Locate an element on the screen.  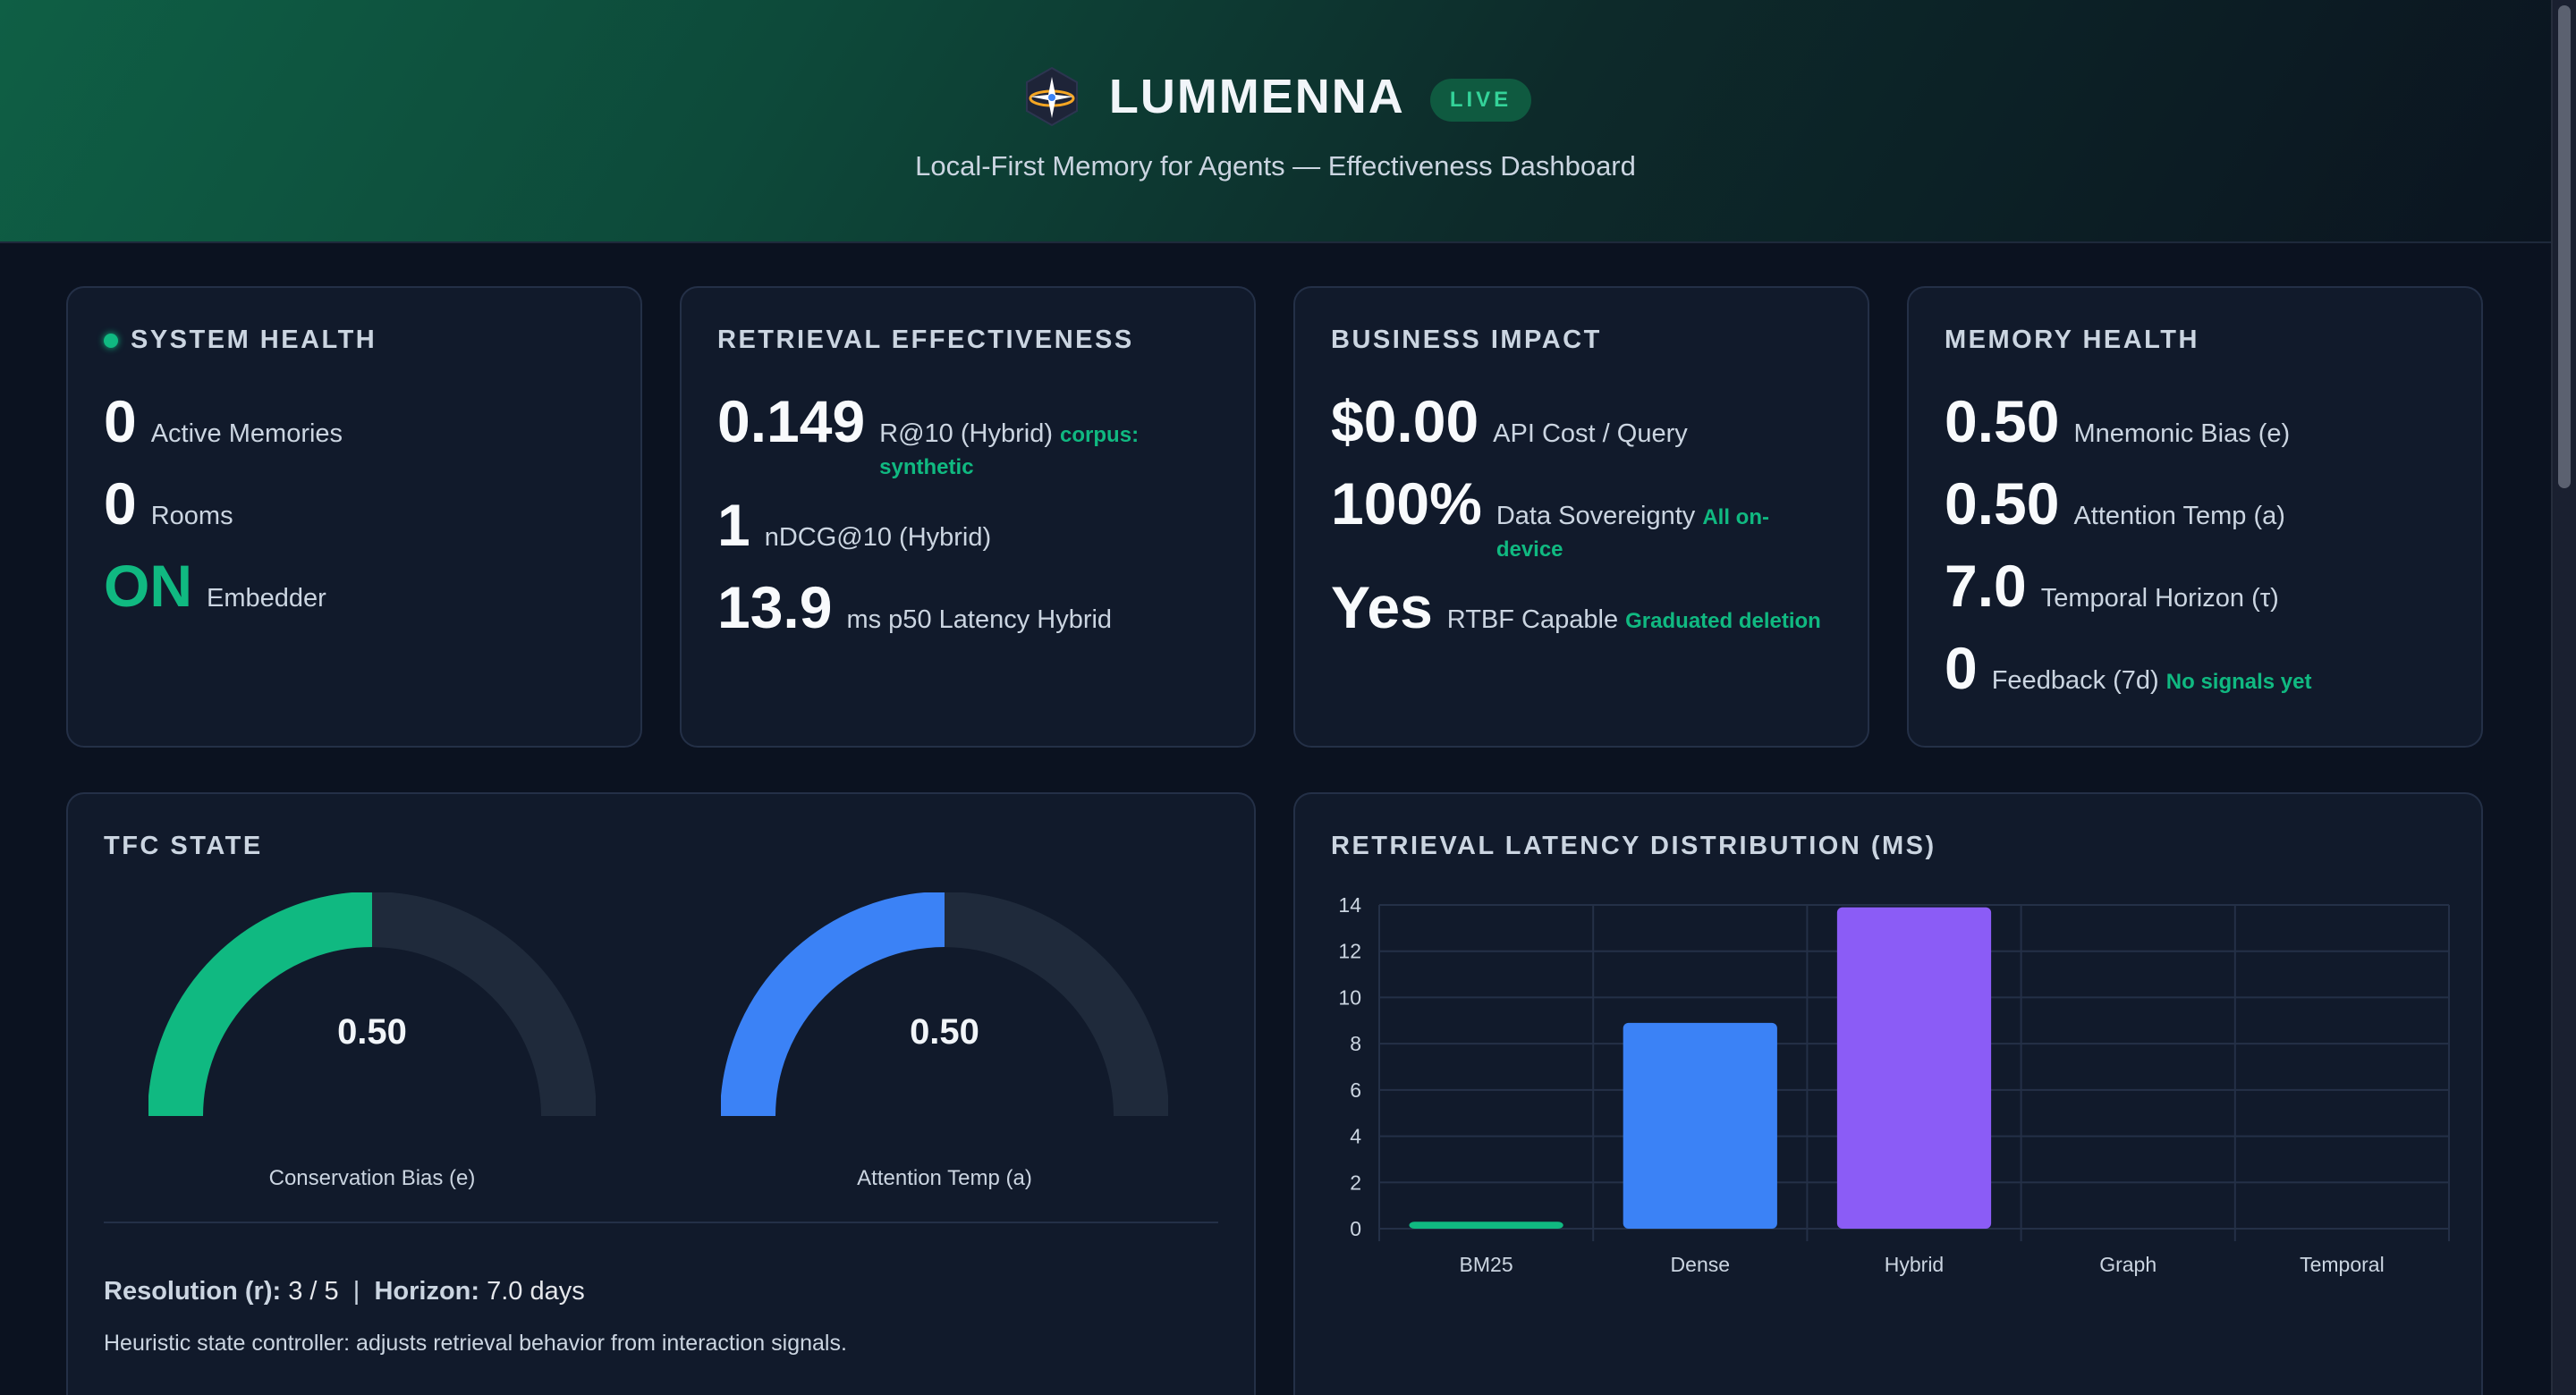
bar-dense is located at coordinates (1700, 1125).